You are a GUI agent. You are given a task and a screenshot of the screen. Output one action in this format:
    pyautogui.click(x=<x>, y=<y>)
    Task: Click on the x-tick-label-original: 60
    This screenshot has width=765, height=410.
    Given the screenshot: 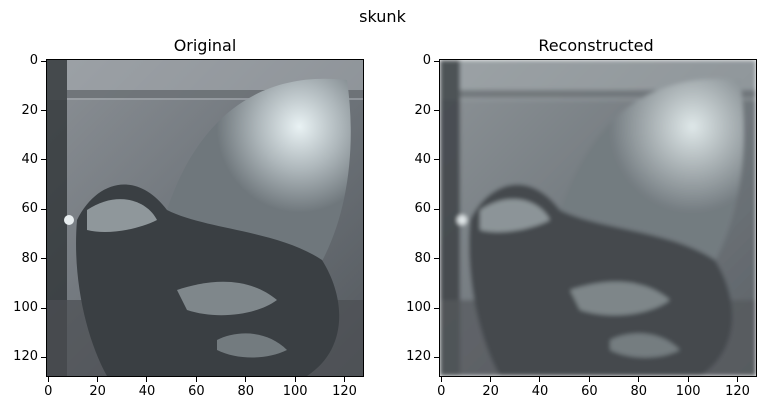 What is the action you would take?
    pyautogui.click(x=196, y=391)
    